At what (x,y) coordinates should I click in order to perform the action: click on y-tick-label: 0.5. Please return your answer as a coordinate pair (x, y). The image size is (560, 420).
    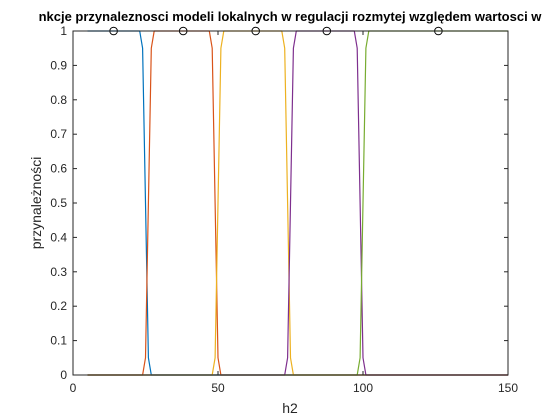
    Looking at the image, I should click on (58, 203).